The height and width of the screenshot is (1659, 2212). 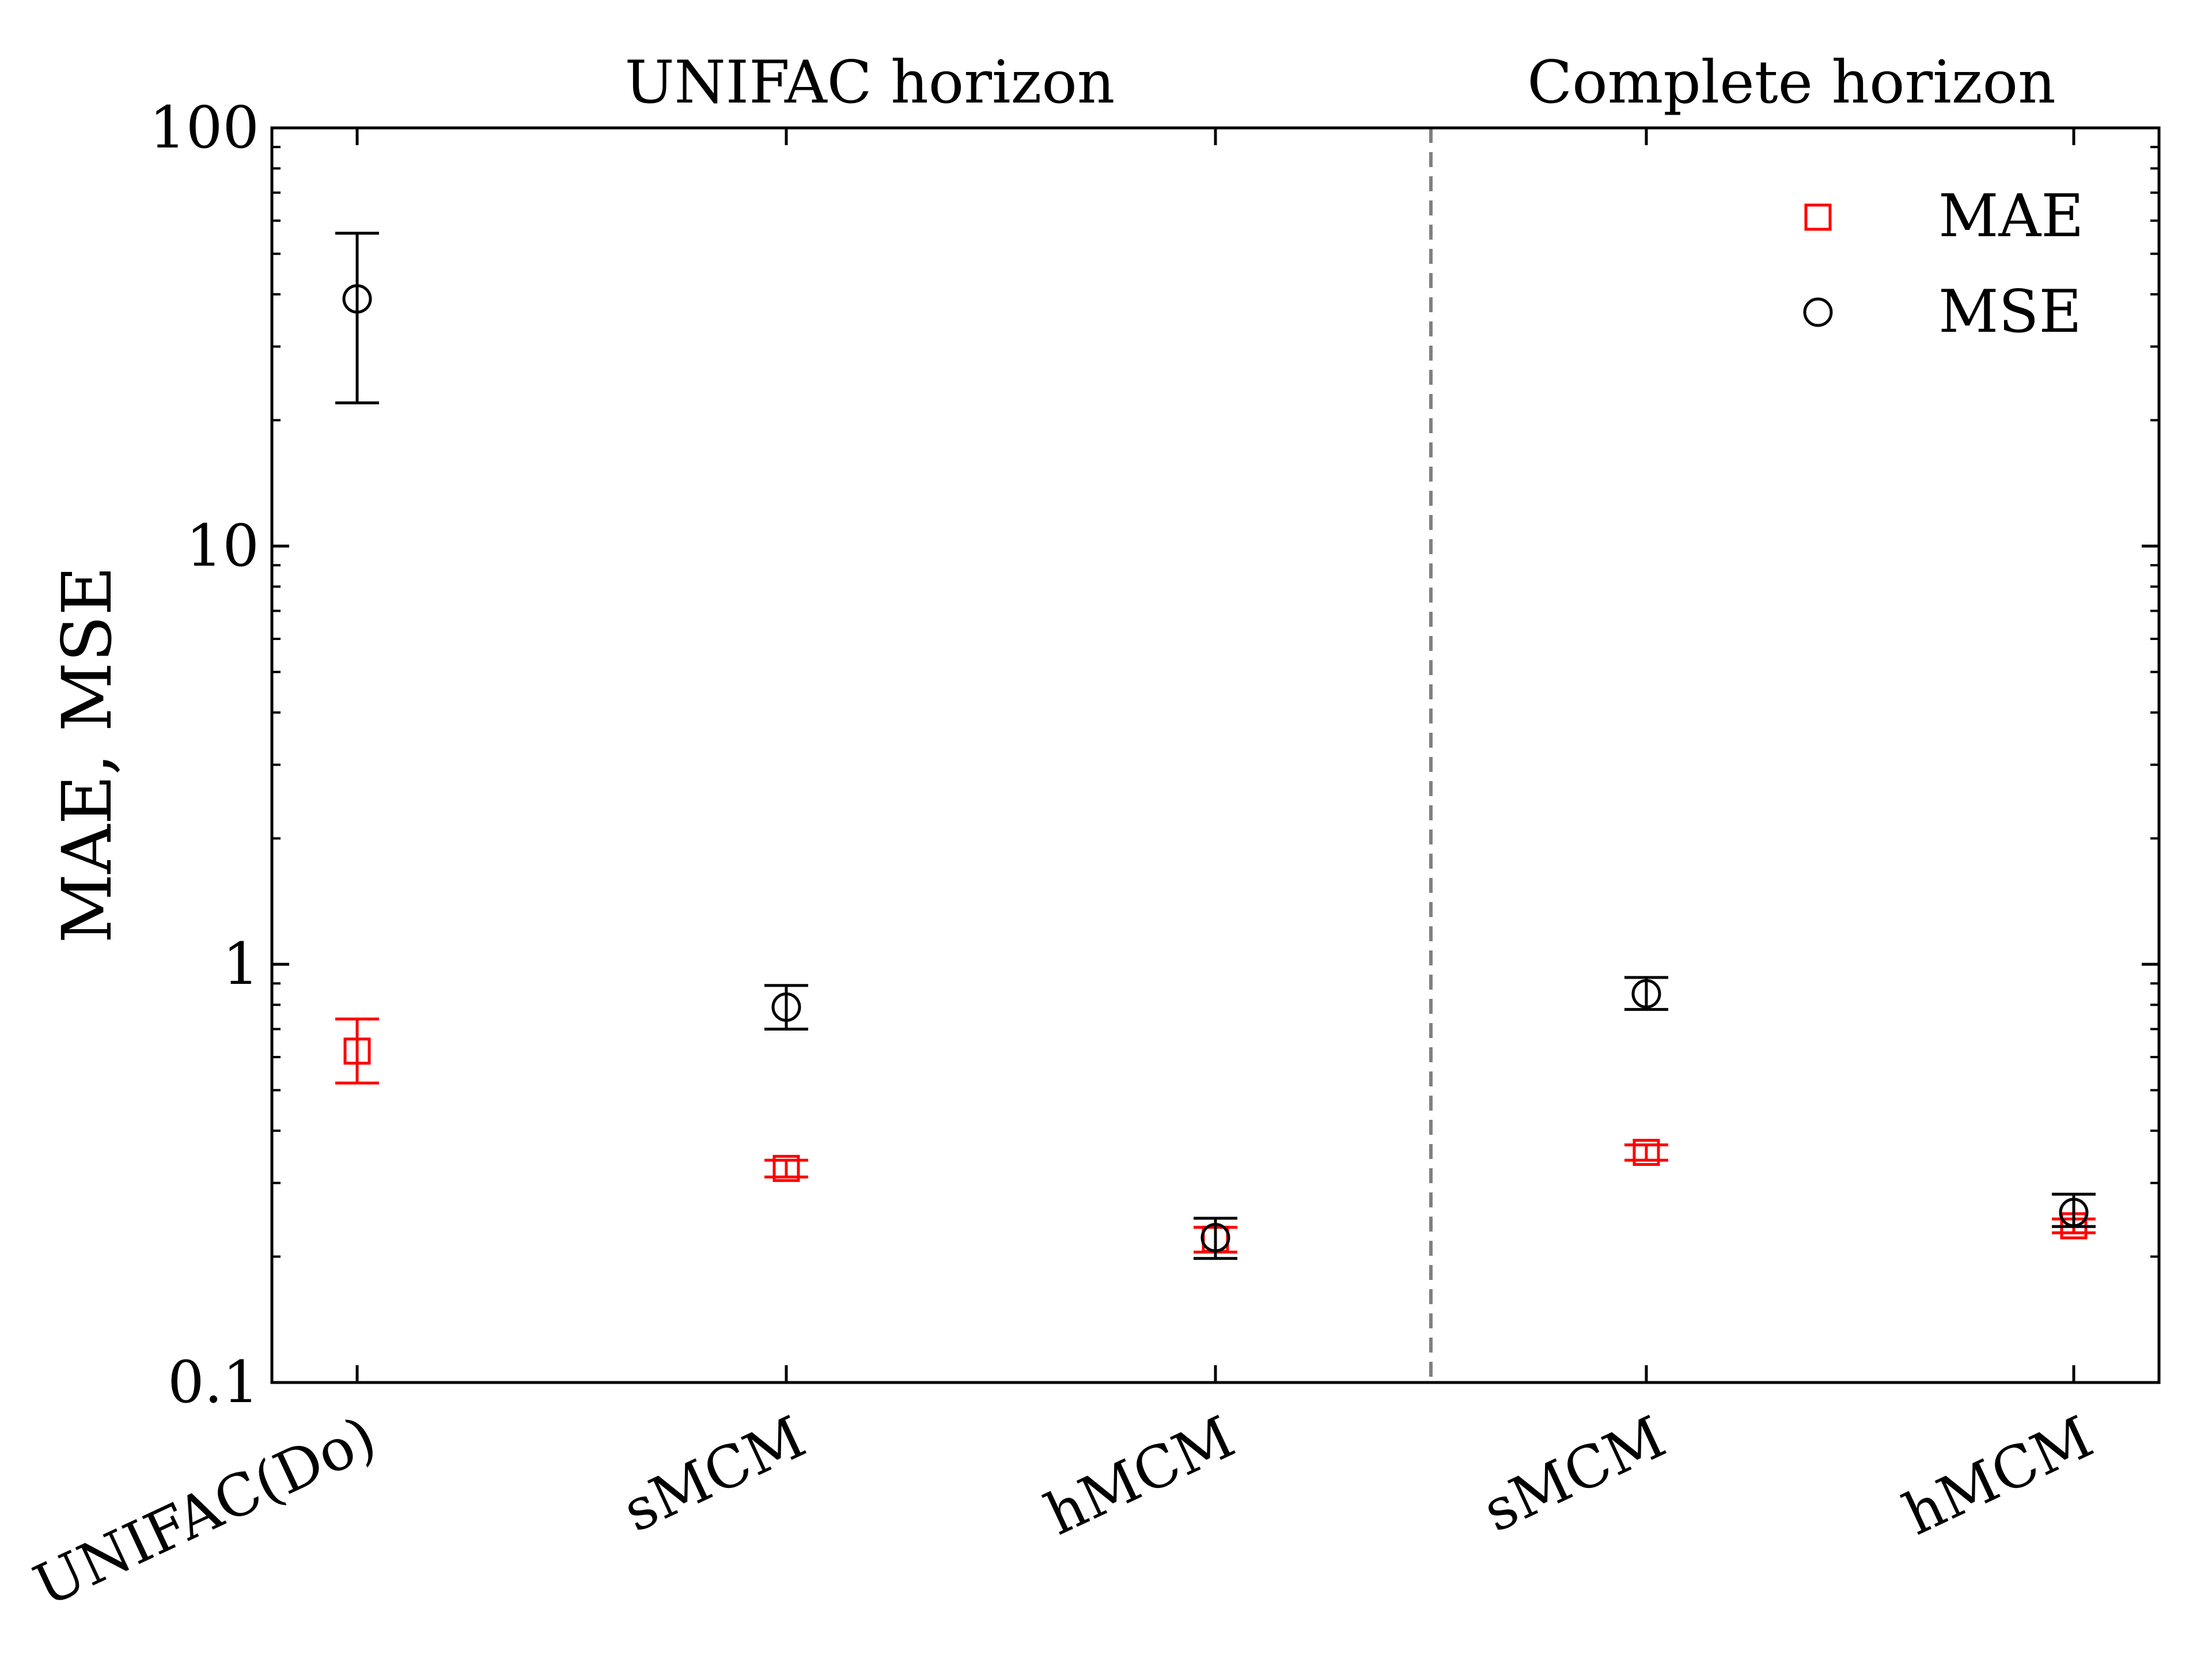 What do you see at coordinates (2010, 312) in the screenshot?
I see `legend-mse-label: MSE` at bounding box center [2010, 312].